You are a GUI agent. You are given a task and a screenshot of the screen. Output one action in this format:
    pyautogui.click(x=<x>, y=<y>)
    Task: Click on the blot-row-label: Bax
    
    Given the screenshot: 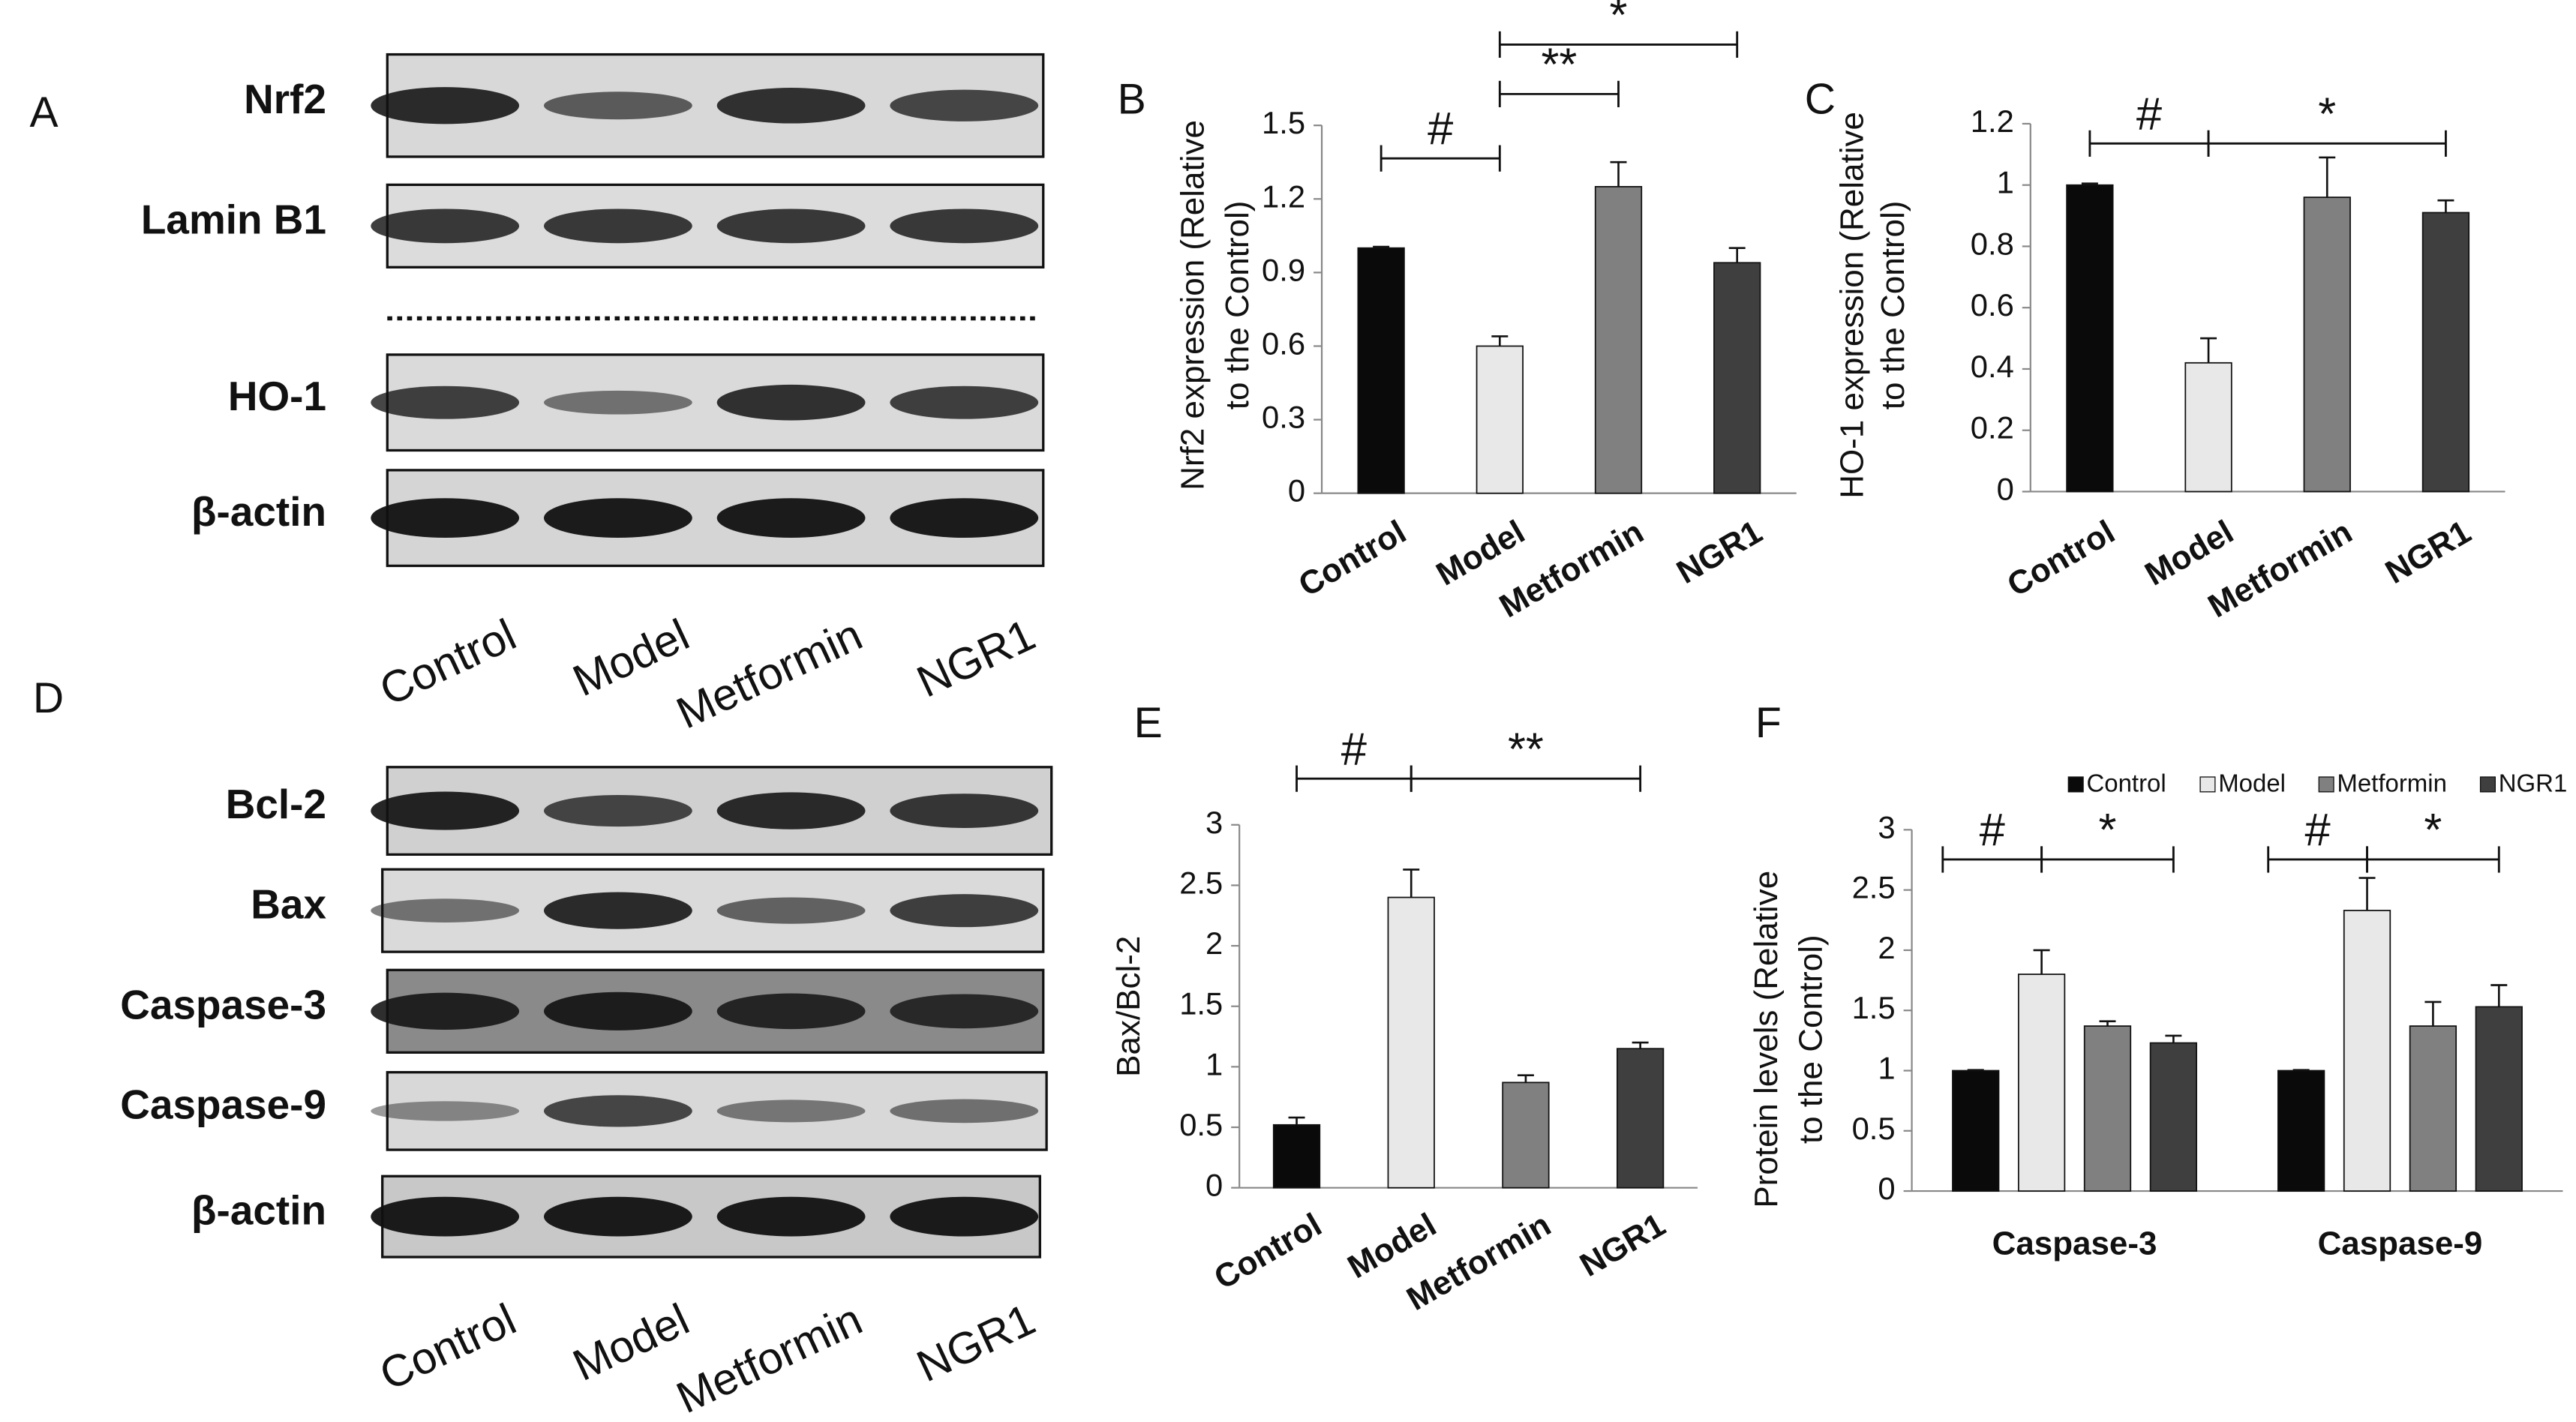 What is the action you would take?
    pyautogui.click(x=288, y=903)
    